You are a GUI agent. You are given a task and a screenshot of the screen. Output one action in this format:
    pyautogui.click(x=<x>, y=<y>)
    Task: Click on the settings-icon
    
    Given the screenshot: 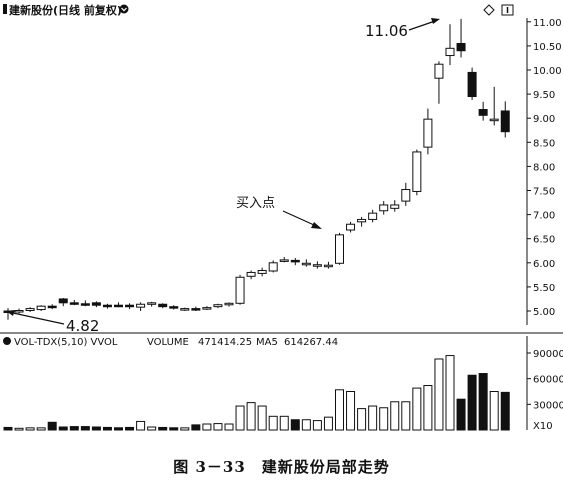 What is the action you would take?
    pyautogui.click(x=507, y=10)
    